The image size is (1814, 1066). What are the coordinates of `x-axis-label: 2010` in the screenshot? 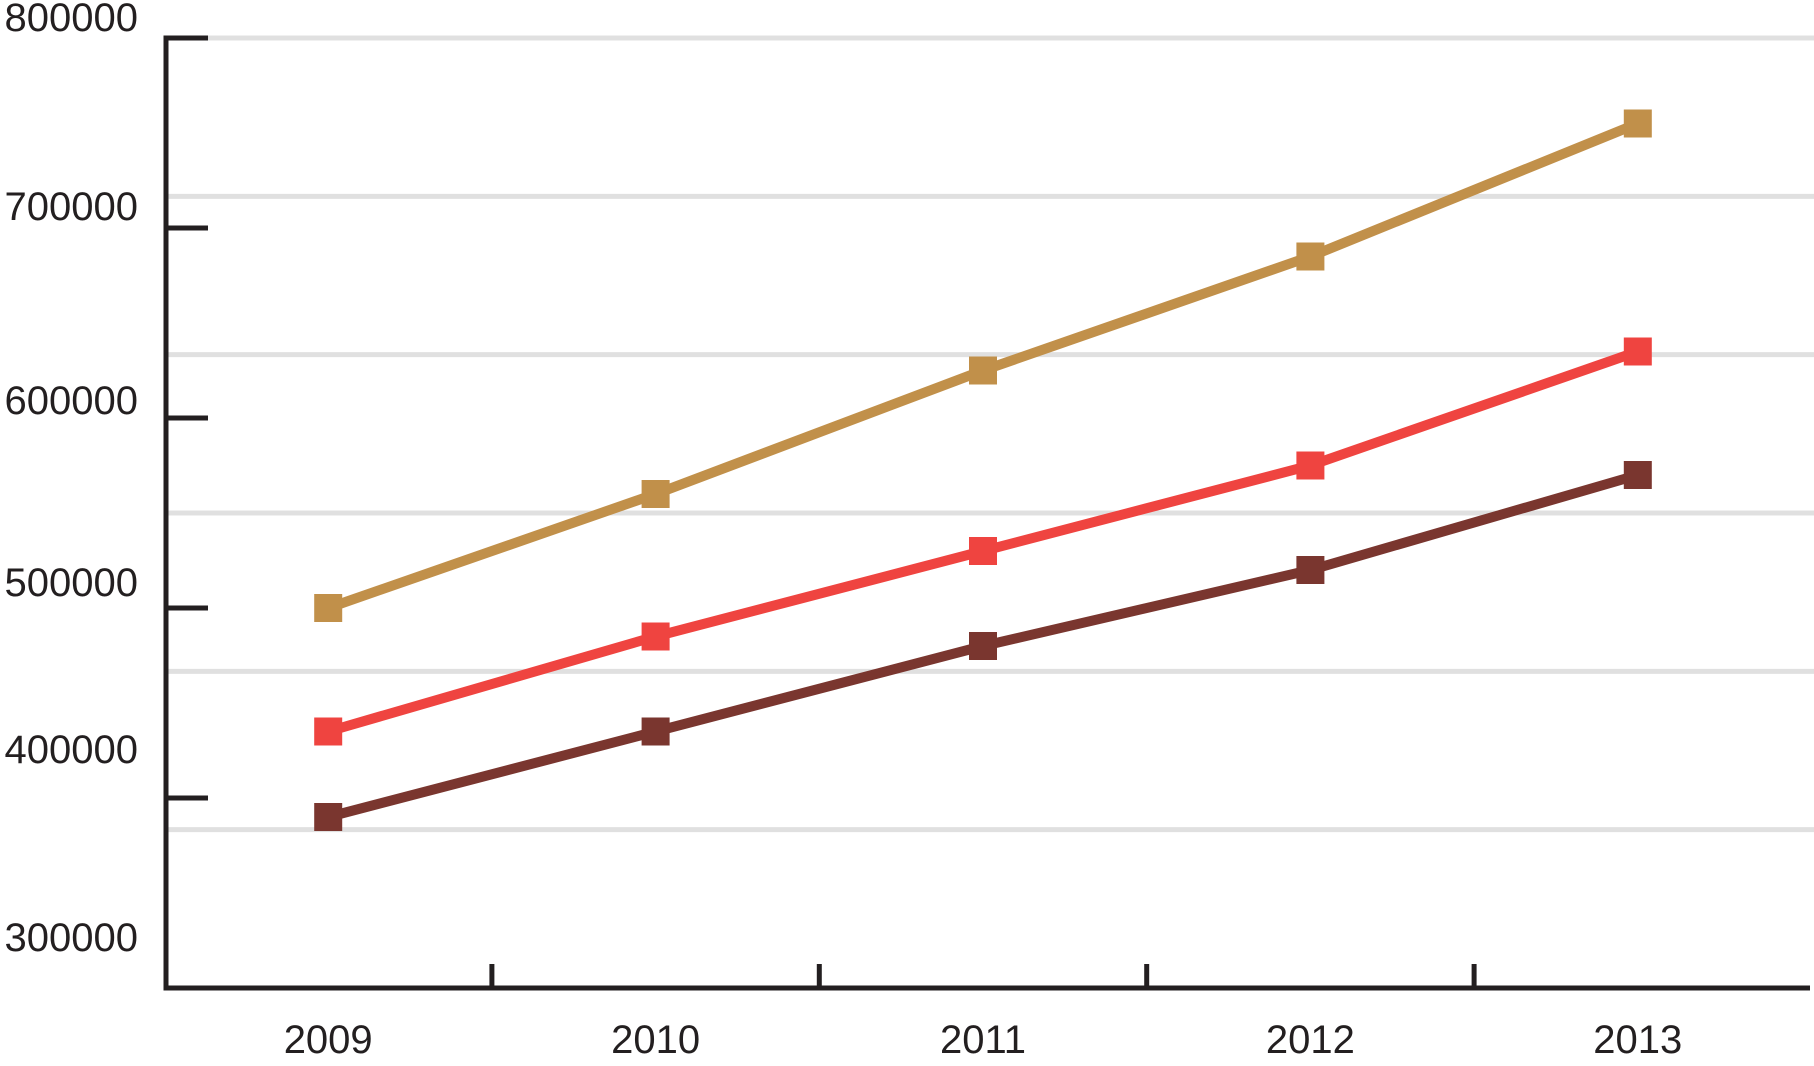 It's located at (656, 1040).